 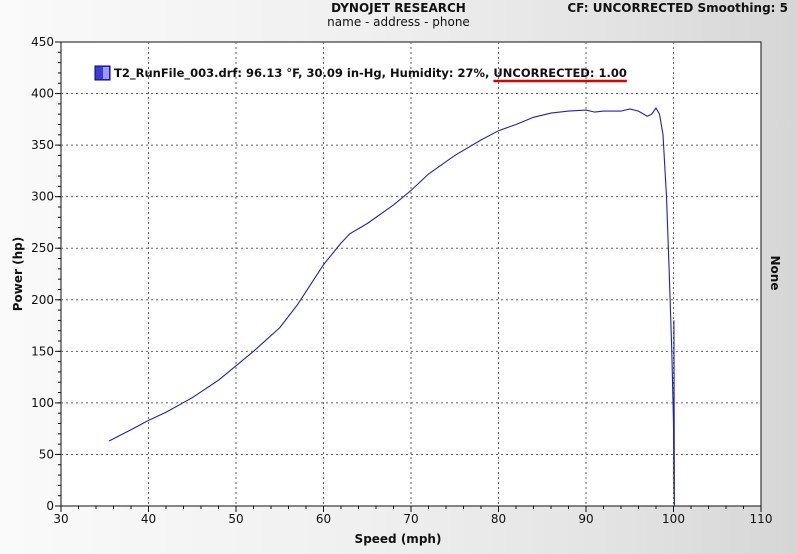 I want to click on y-tick-label: 250, so click(x=42, y=248).